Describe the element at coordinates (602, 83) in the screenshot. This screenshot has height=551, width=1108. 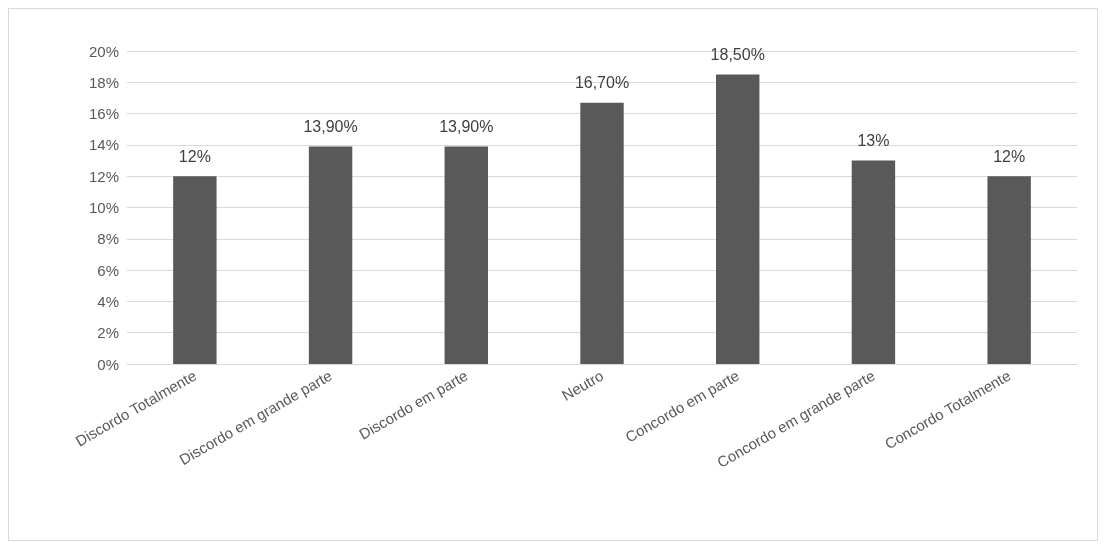
I see `data-label: 16,70%` at that location.